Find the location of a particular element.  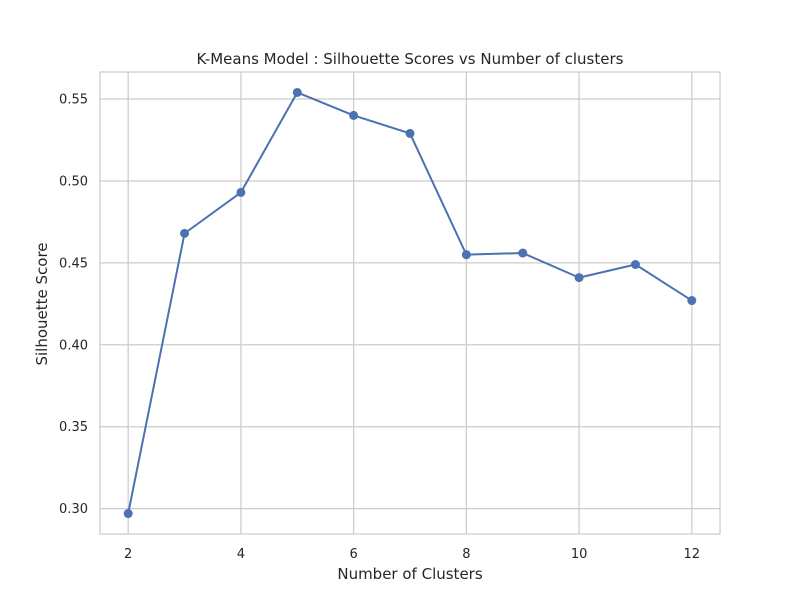

y-tick-labels: 0.30 0.35 0.40 0.45 0.50 0.55 is located at coordinates (73, 305).